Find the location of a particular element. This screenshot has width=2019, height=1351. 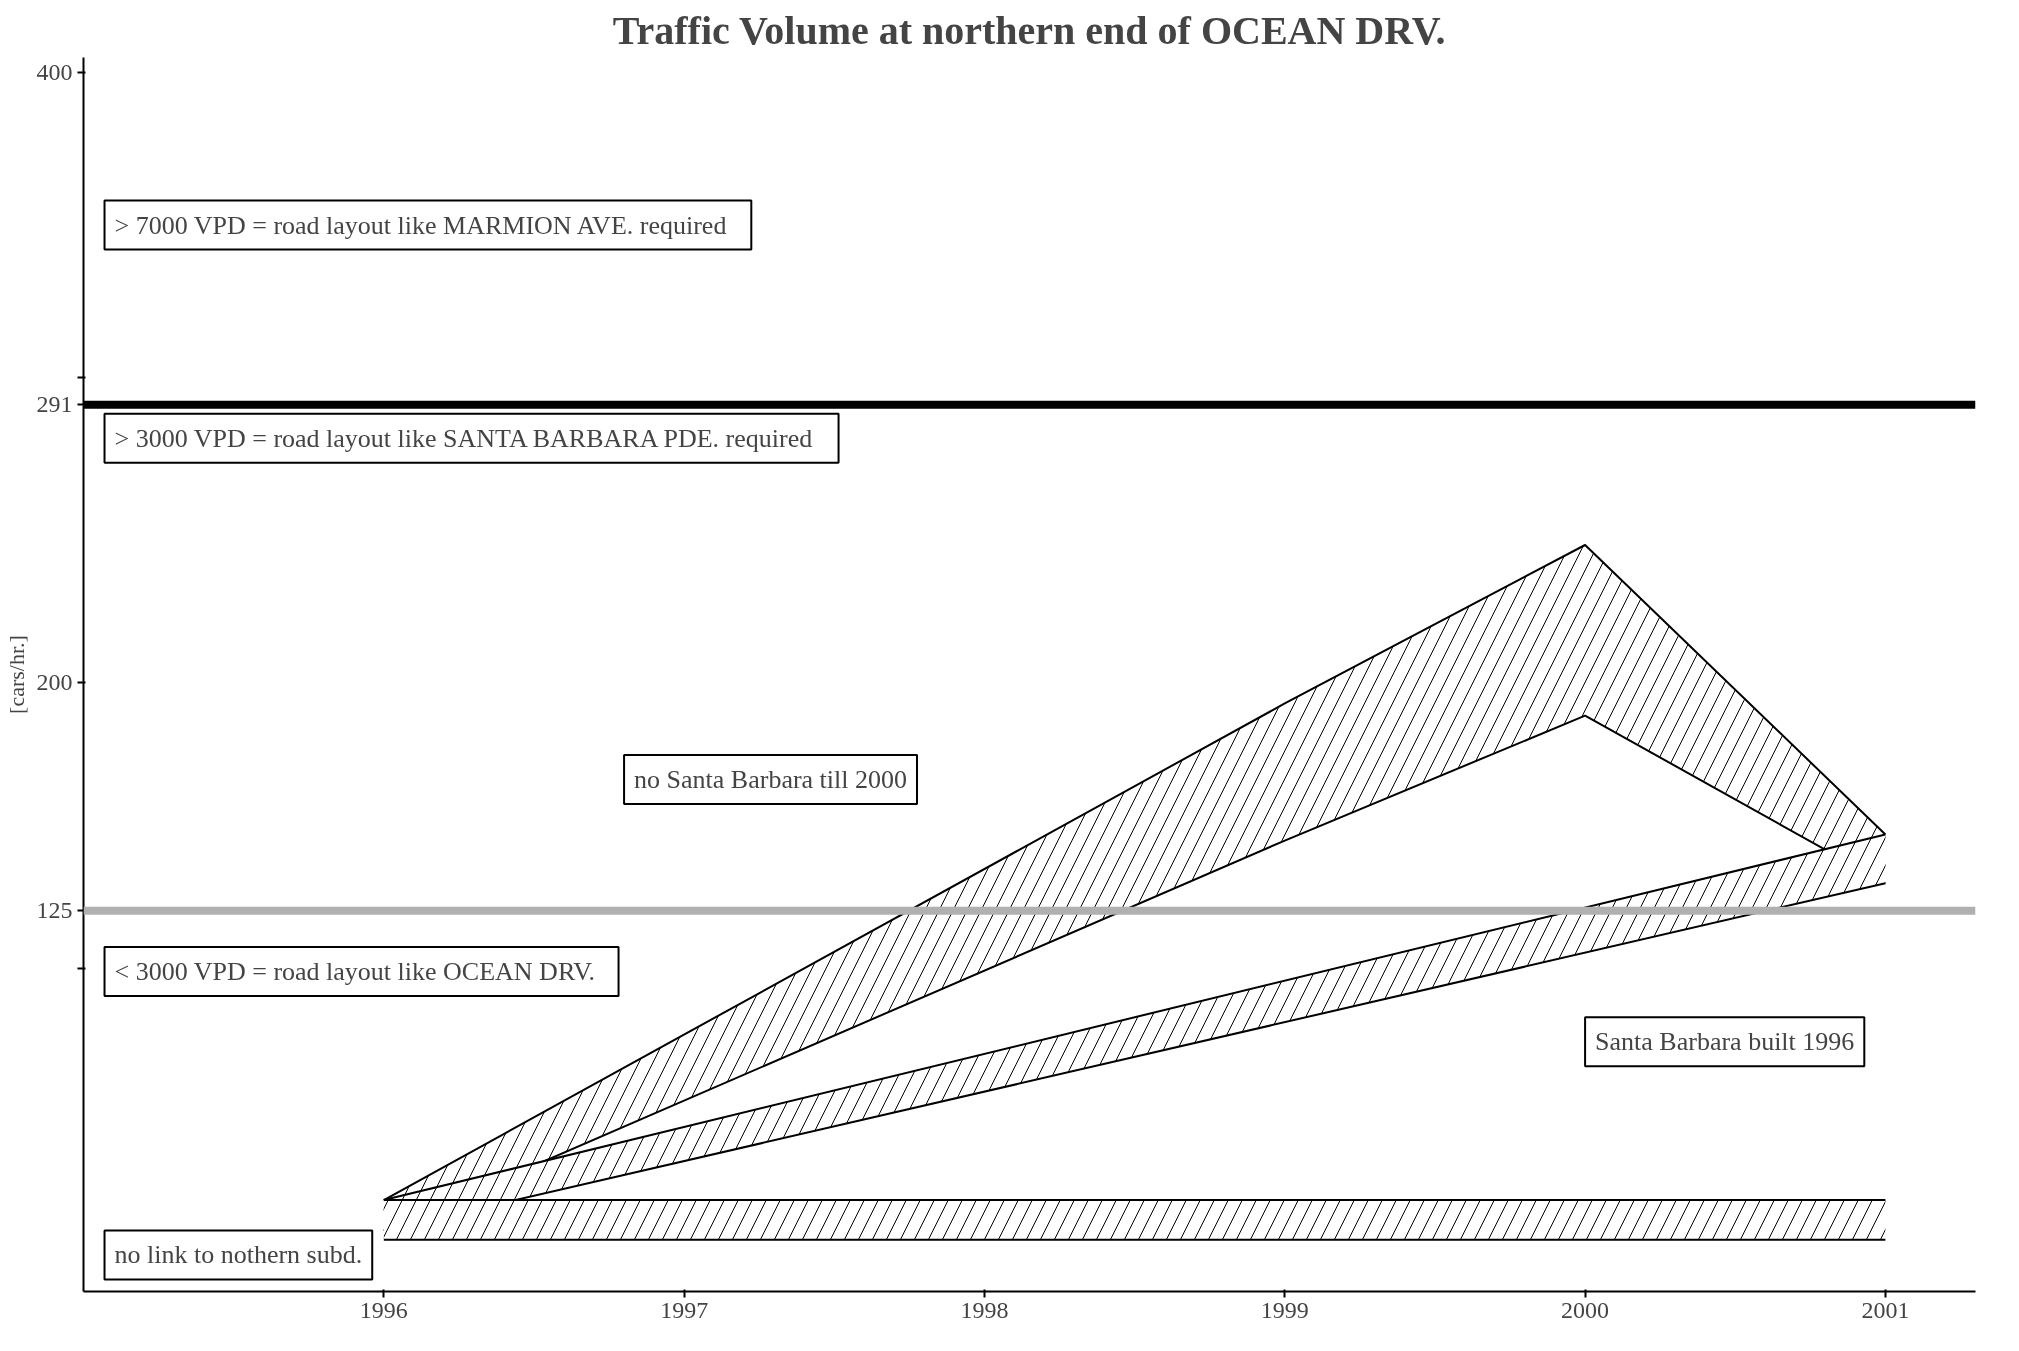

y-tick-label: 291 is located at coordinates (54, 404).